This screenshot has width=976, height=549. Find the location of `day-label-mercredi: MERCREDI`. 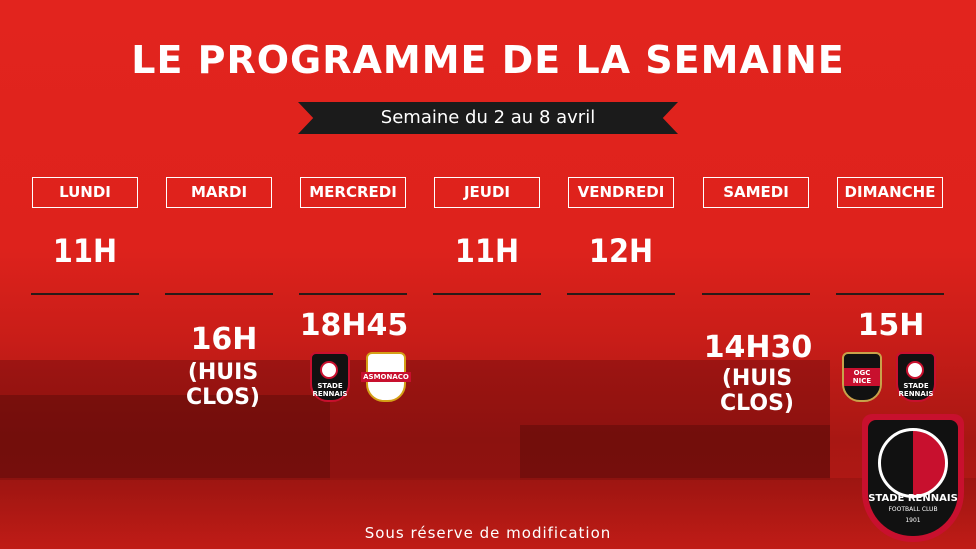

day-label-mercredi: MERCREDI is located at coordinates (353, 192).